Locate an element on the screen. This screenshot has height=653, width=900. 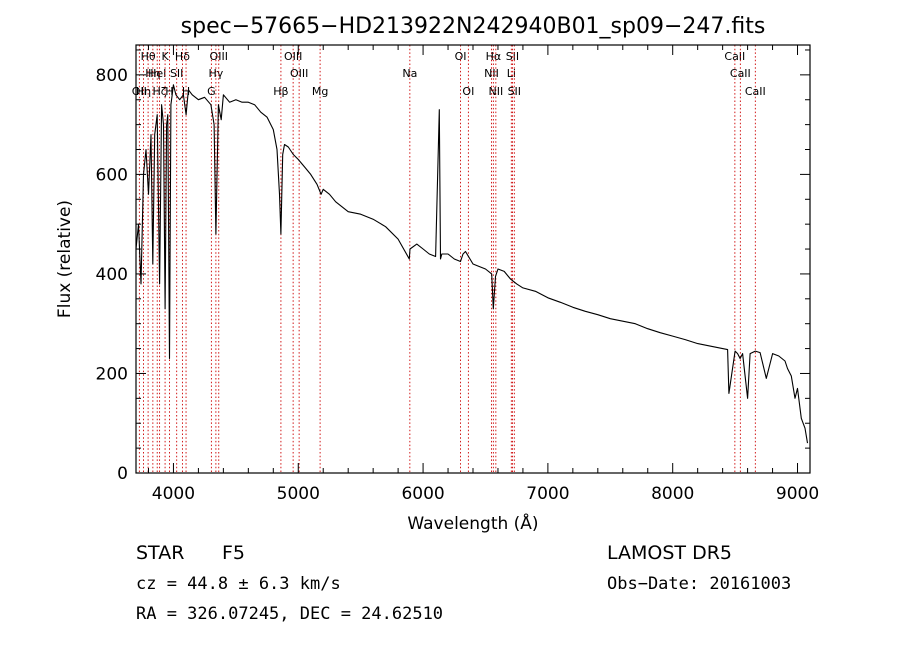
line-marker-label: Hθ is located at coordinates (148, 56).